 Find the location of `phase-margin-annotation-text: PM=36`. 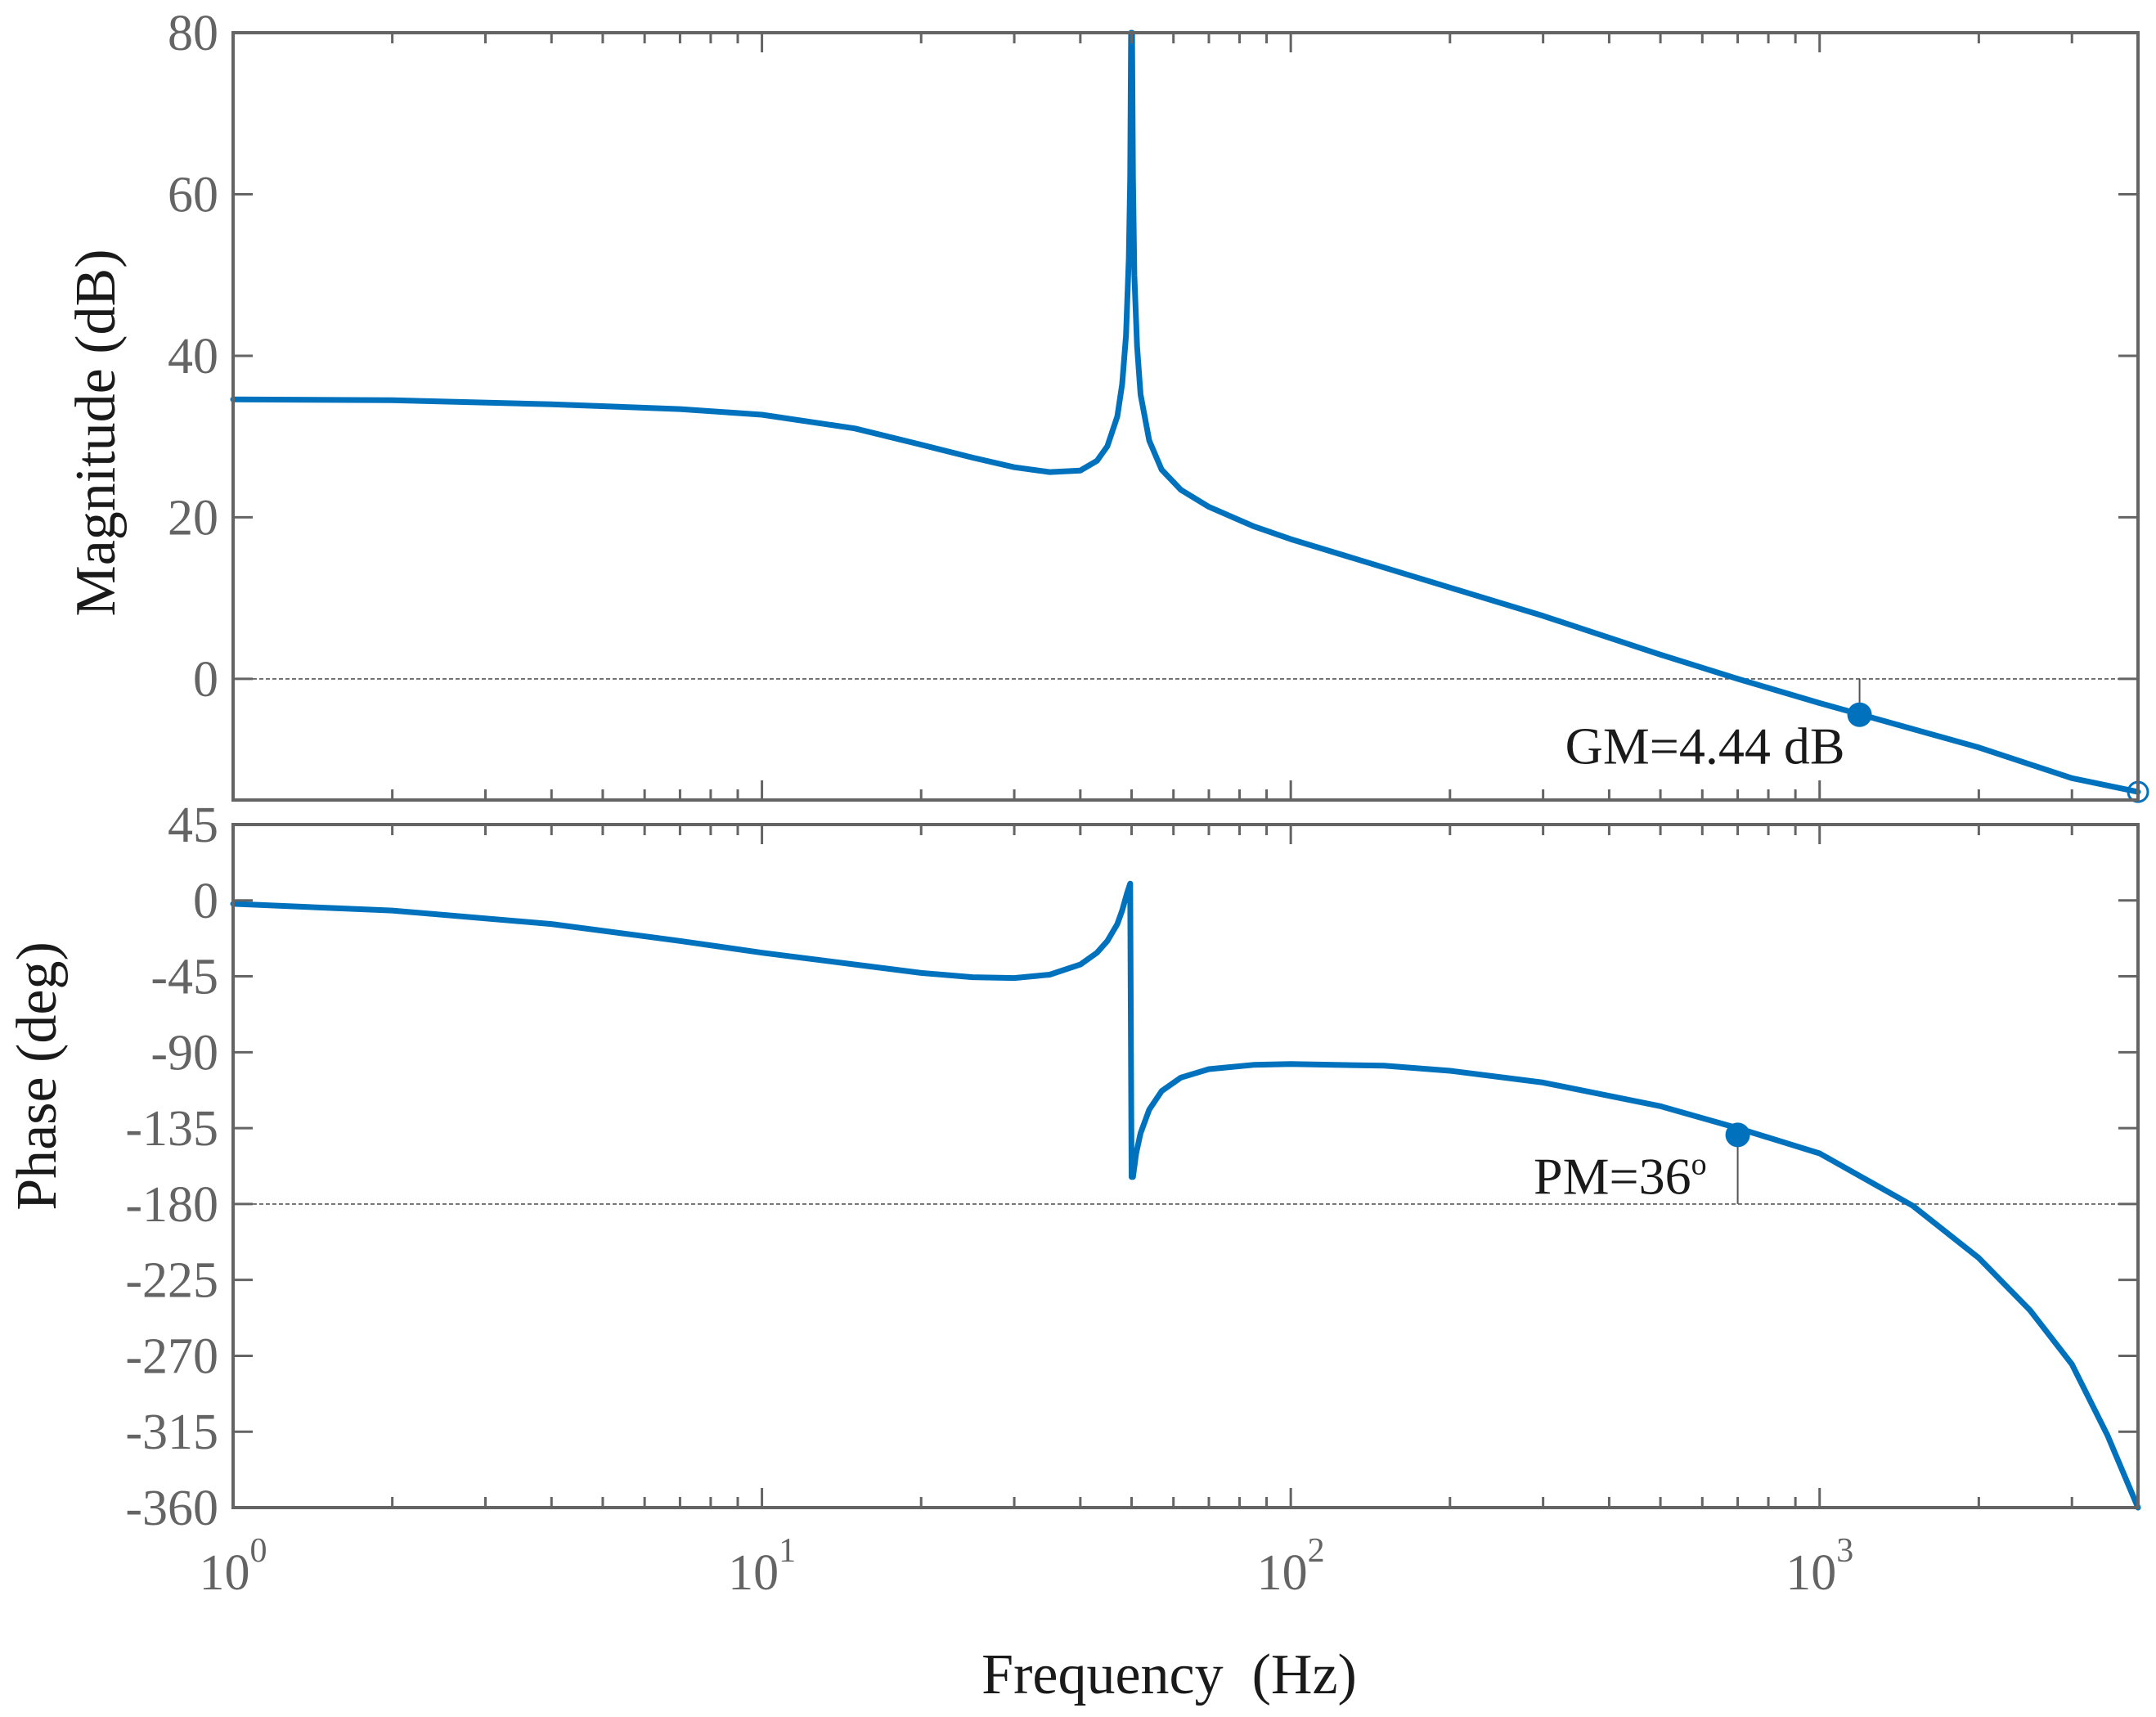

phase-margin-annotation-text: PM=36 is located at coordinates (1612, 1176).